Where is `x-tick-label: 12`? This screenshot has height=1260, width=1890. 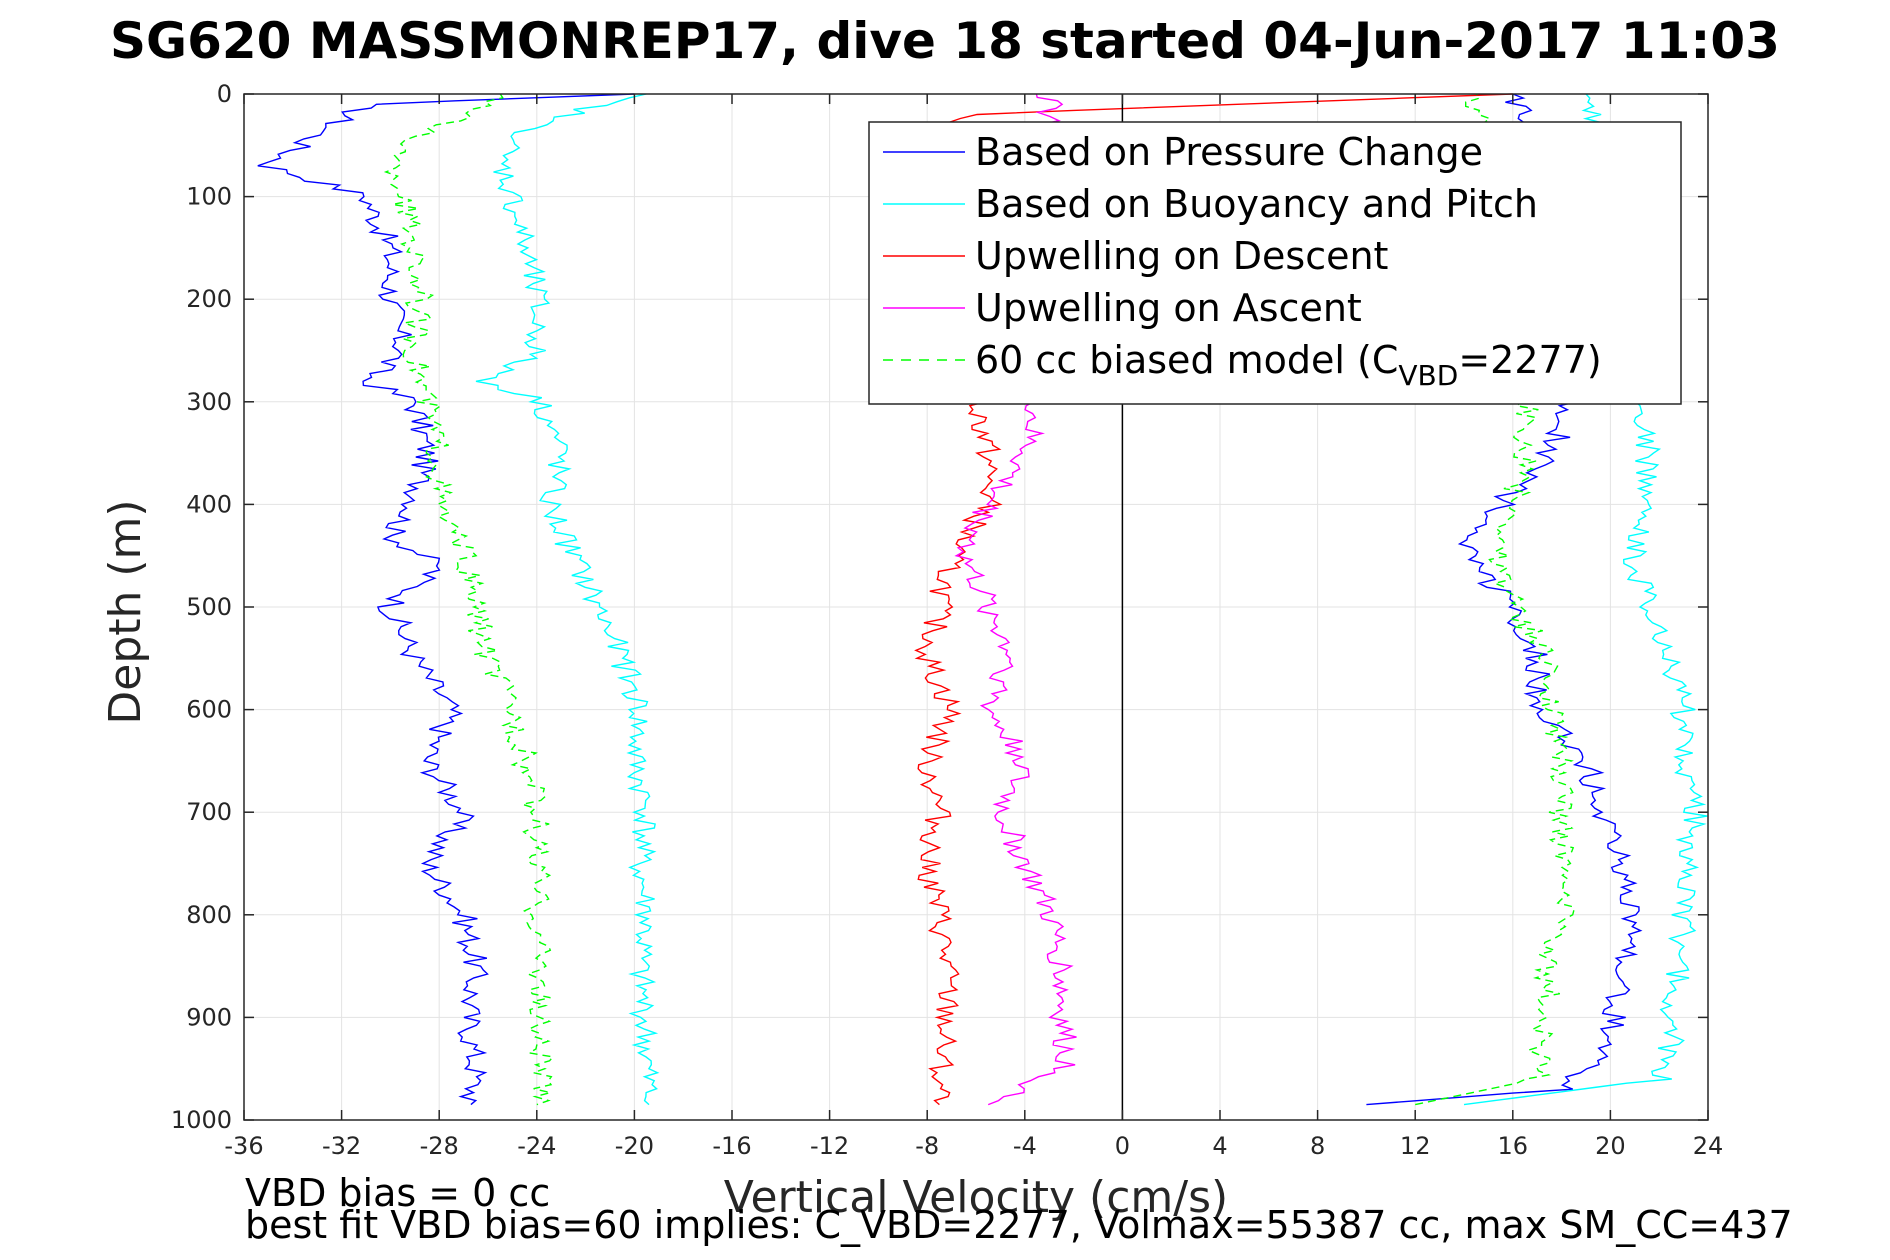
x-tick-label: 12 is located at coordinates (1415, 1146).